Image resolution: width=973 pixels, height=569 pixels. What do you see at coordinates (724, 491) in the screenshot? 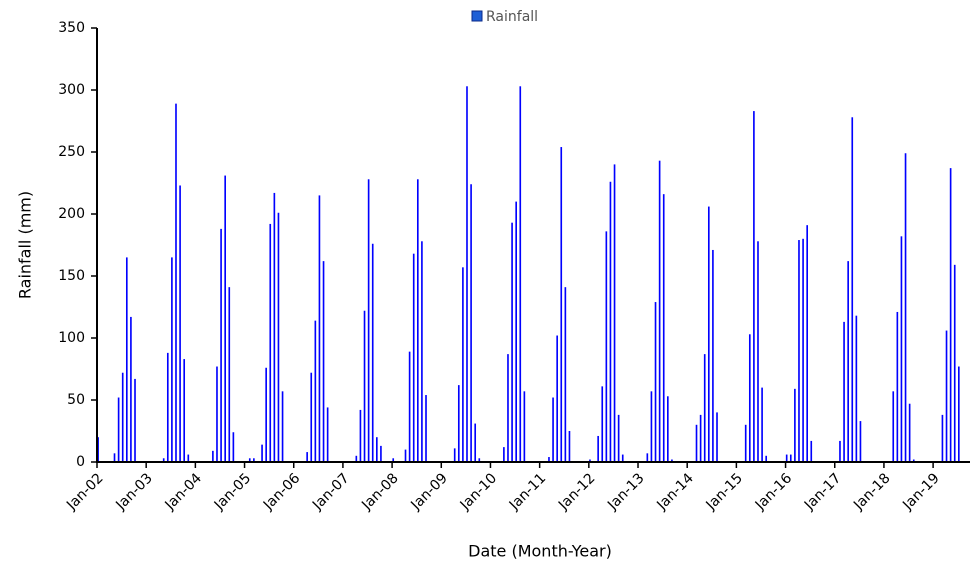
I see `x-tick-label: Jan-15` at bounding box center [724, 491].